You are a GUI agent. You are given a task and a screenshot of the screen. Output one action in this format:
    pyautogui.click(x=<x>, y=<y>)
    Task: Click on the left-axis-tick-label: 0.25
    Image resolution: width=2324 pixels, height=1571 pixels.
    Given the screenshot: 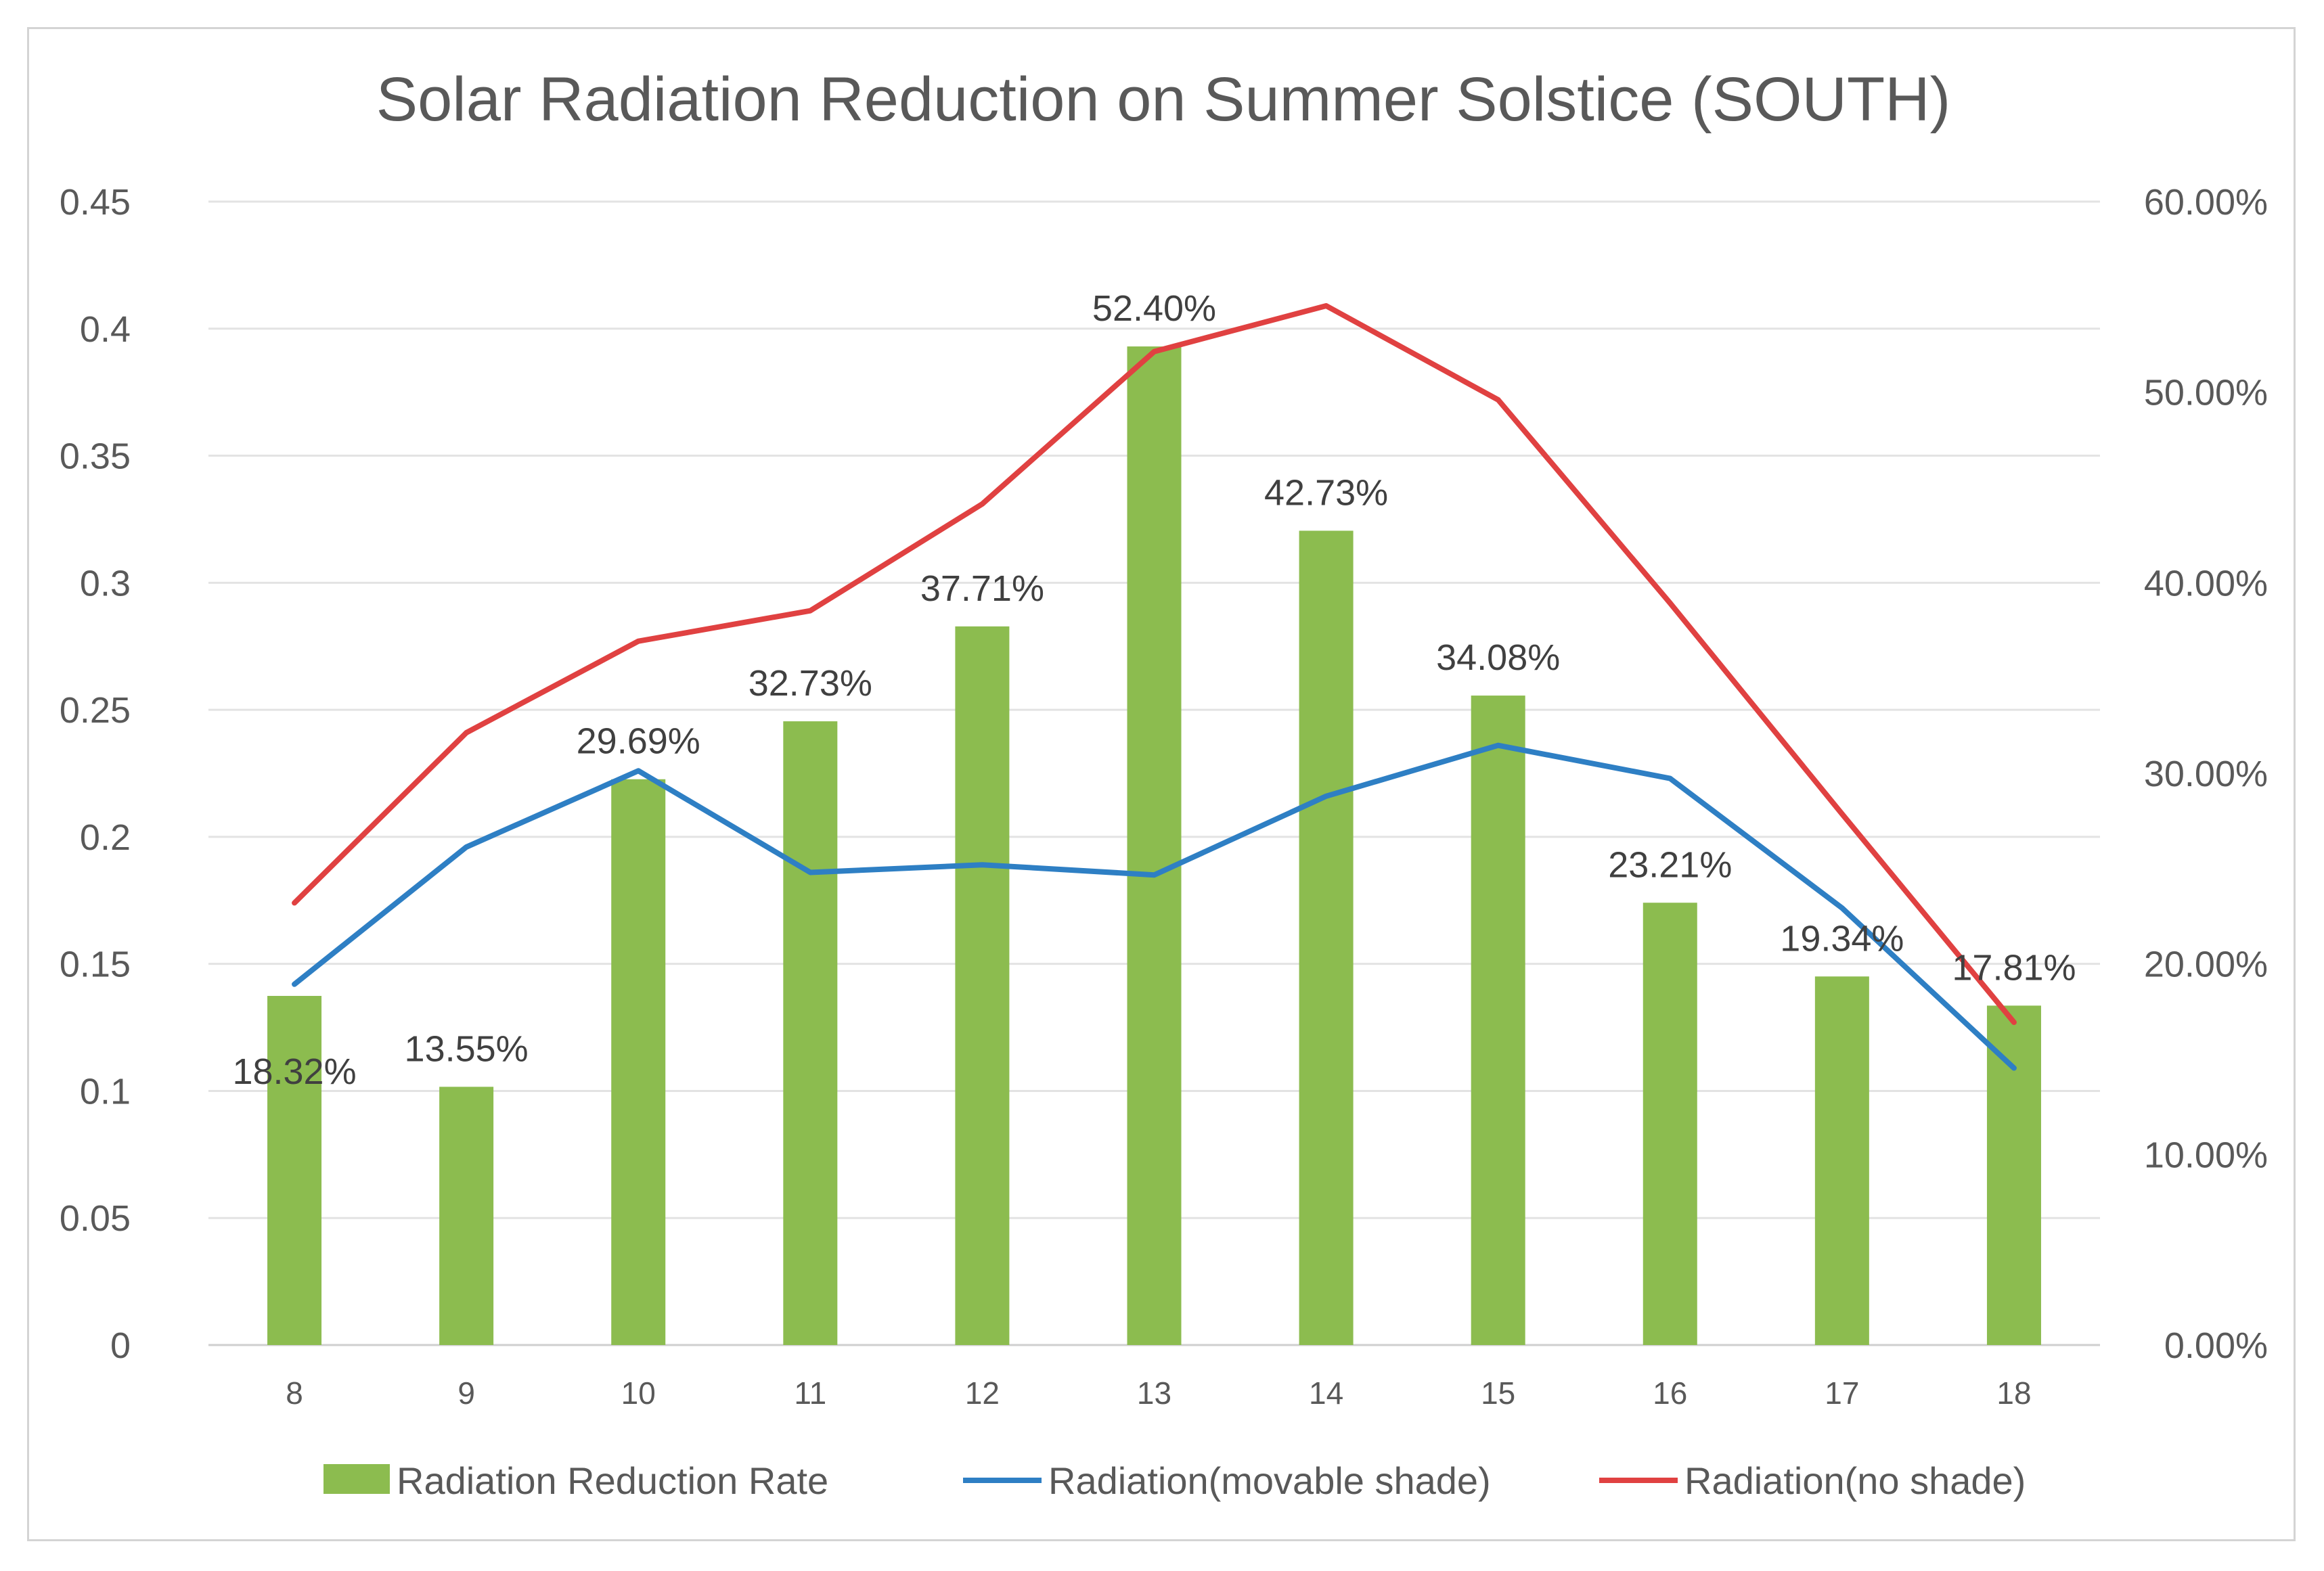 What is the action you would take?
    pyautogui.click(x=95, y=710)
    